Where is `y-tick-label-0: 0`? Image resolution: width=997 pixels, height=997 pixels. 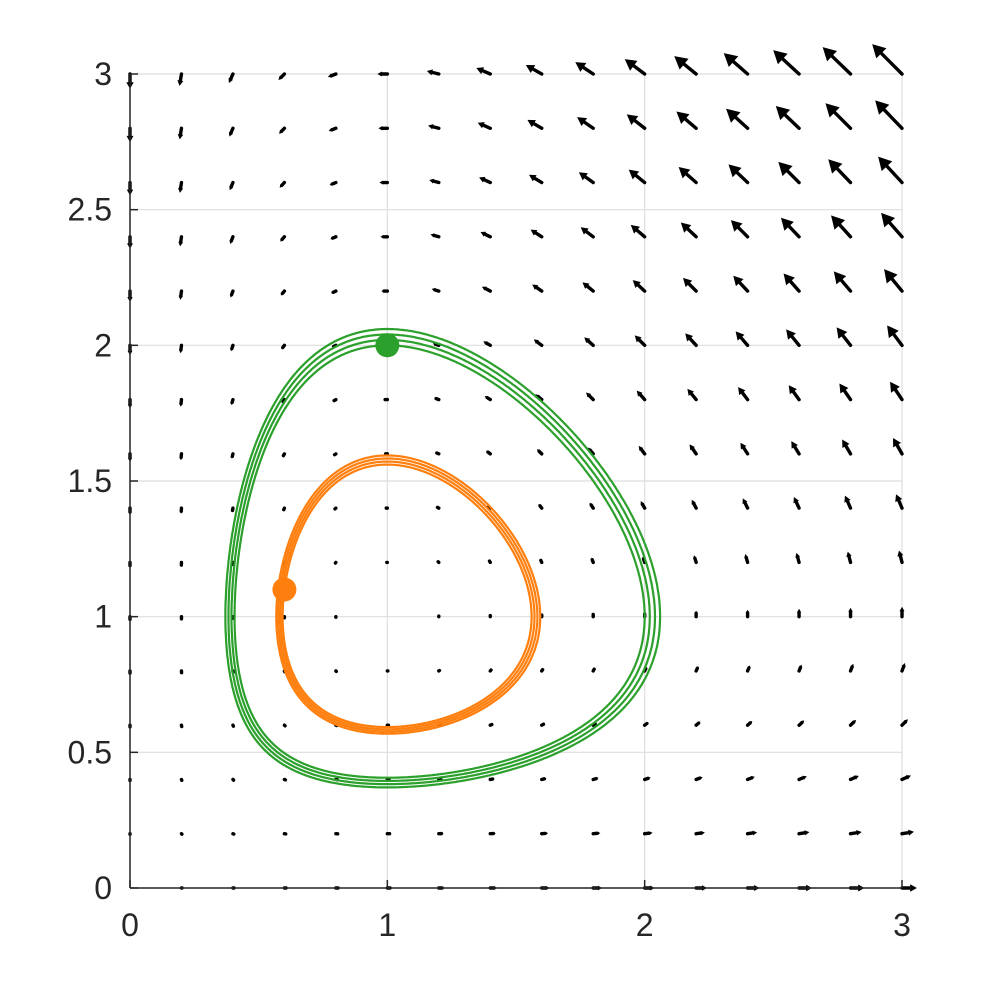 y-tick-label-0: 0 is located at coordinates (103, 888).